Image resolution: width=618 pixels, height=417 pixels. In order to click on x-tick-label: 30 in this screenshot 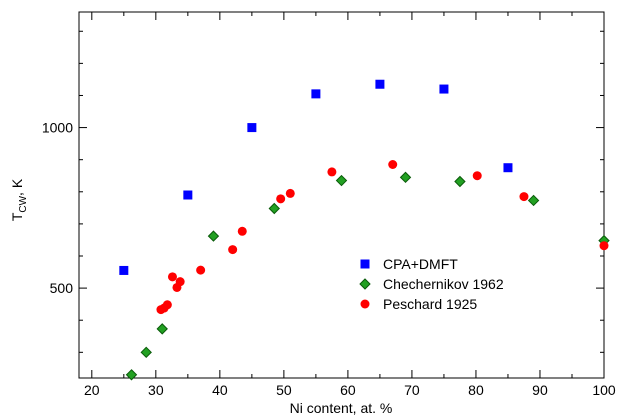, I will do `click(156, 390)`.